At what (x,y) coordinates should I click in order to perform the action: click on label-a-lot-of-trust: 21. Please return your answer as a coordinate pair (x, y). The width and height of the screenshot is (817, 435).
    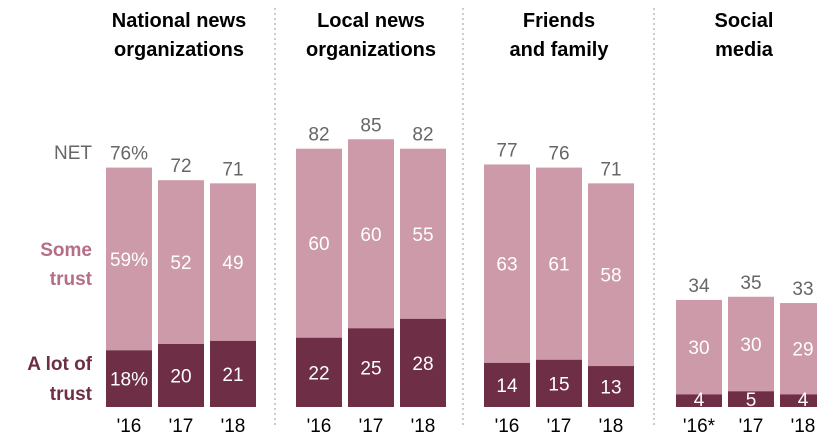
    Looking at the image, I should click on (232, 375).